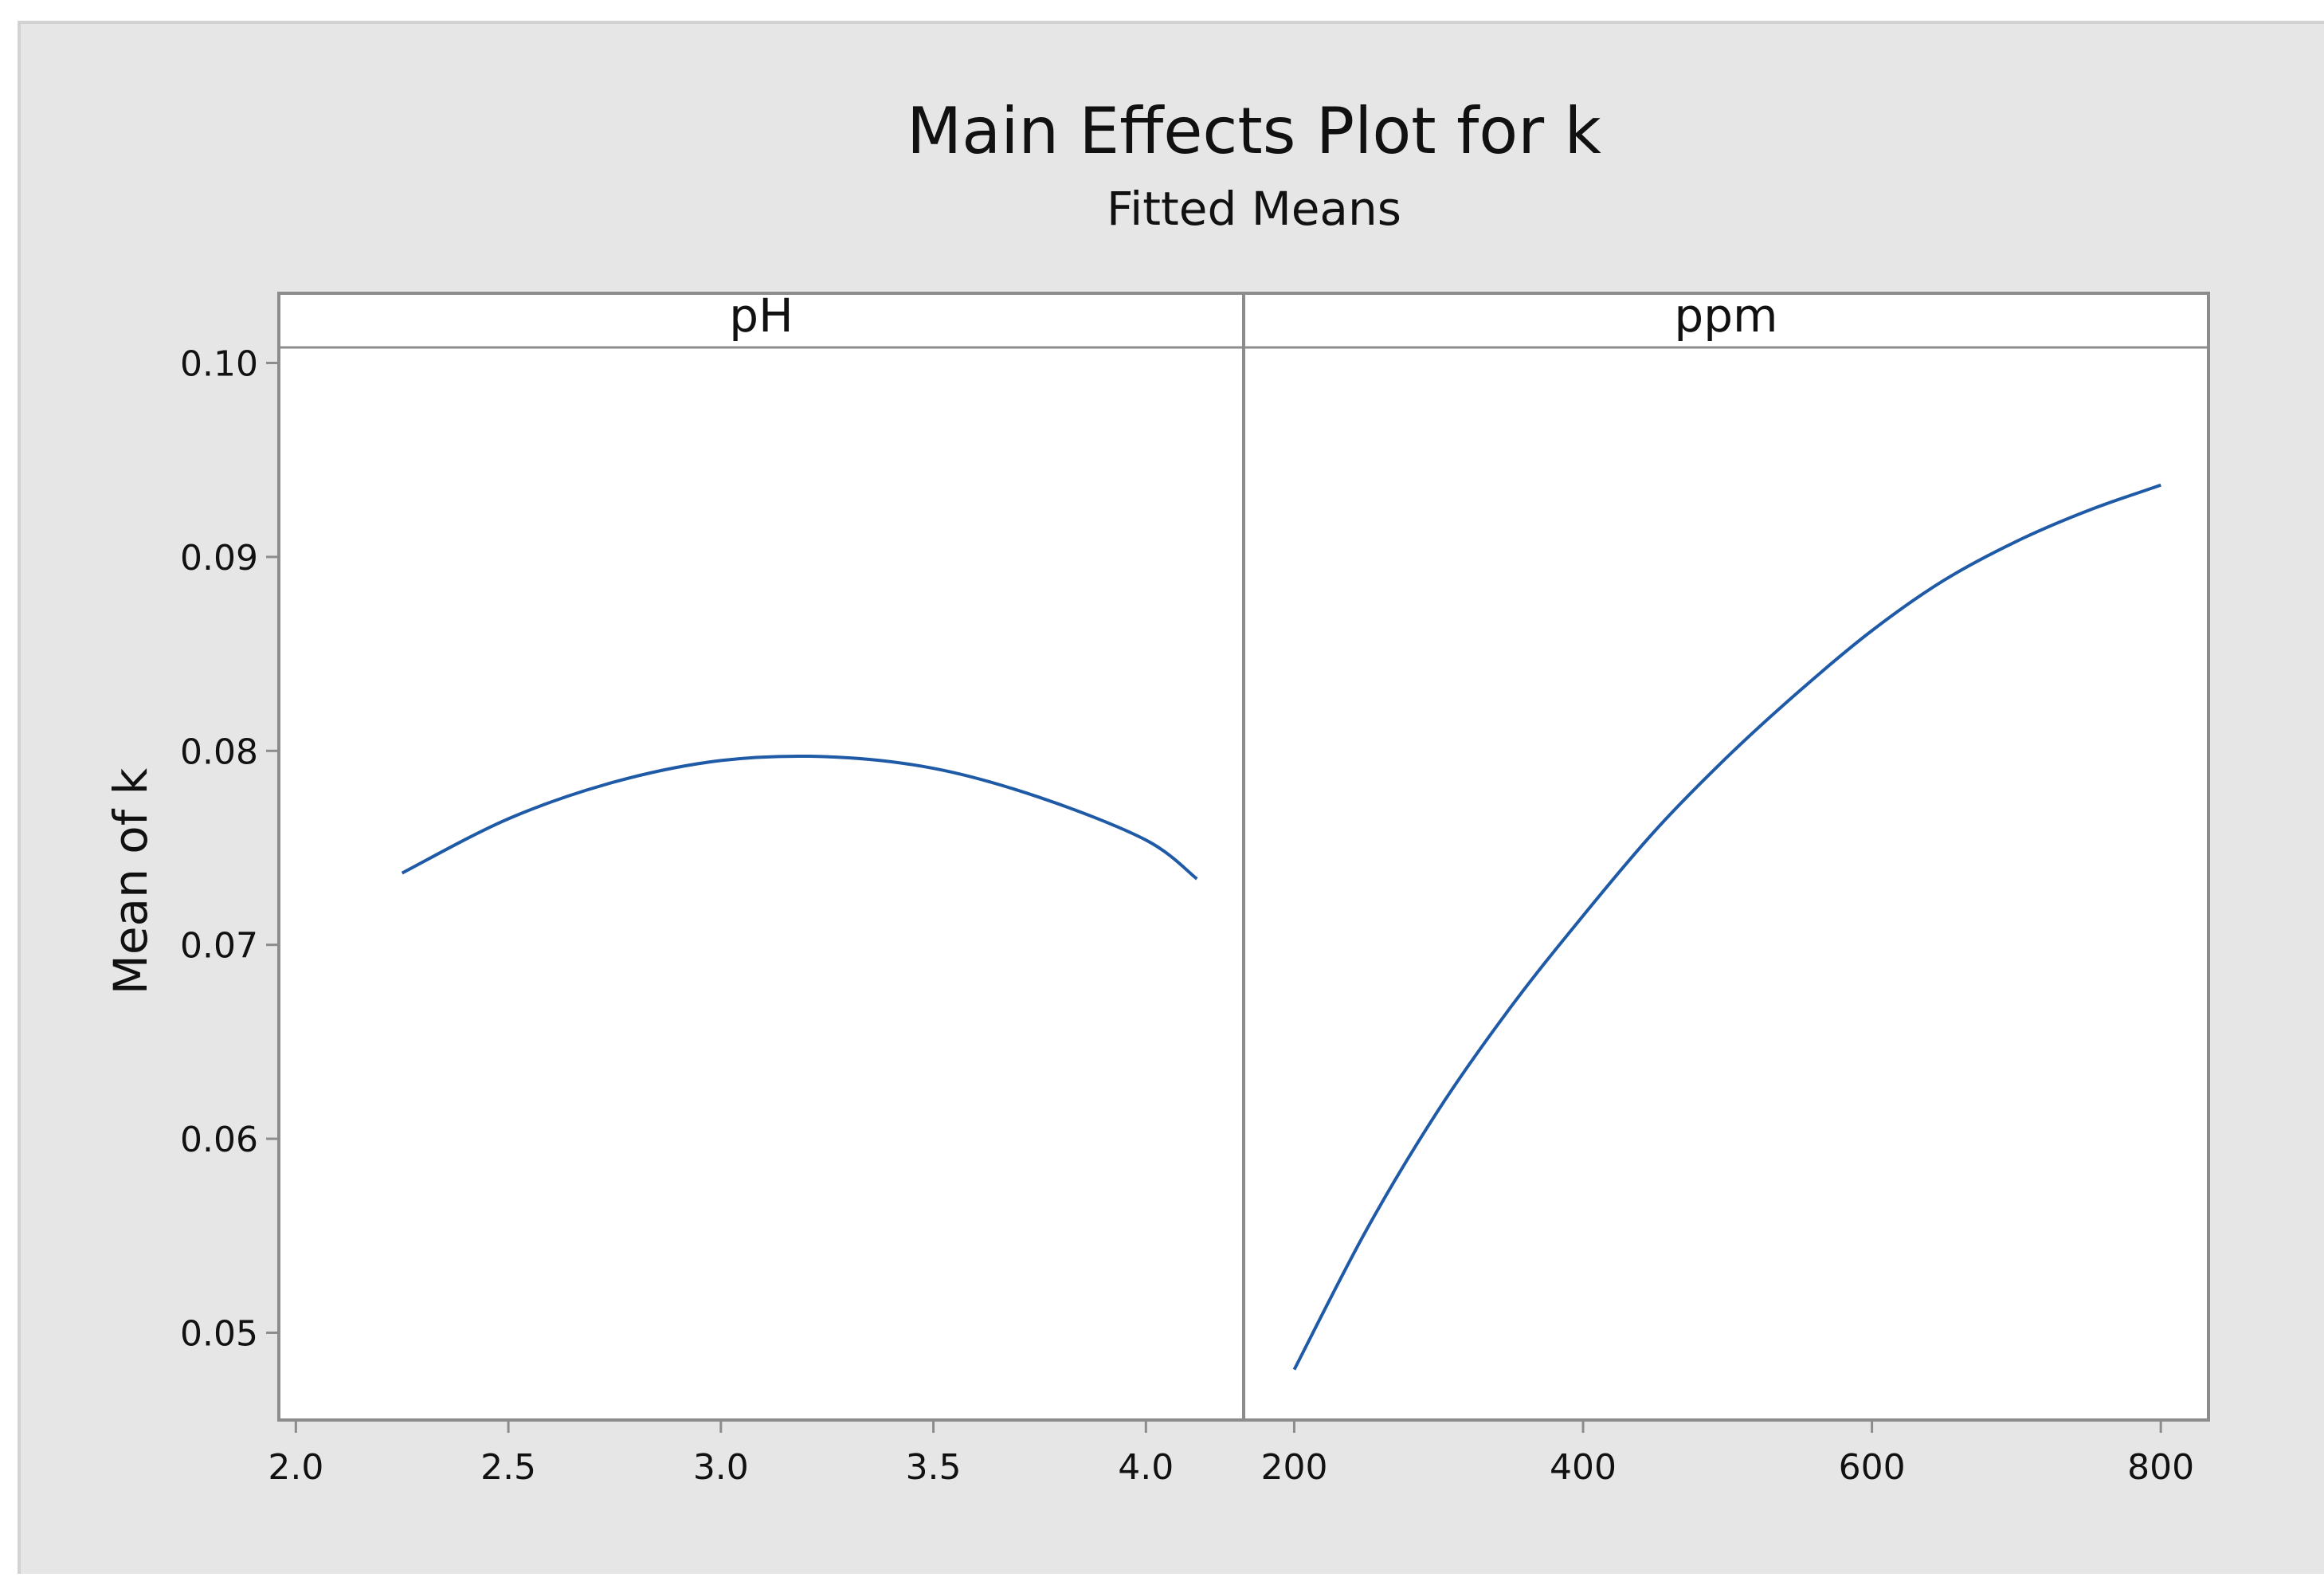 The height and width of the screenshot is (1577, 2324). What do you see at coordinates (721, 1467) in the screenshot?
I see `x-tick-label-pH-2: 3.0` at bounding box center [721, 1467].